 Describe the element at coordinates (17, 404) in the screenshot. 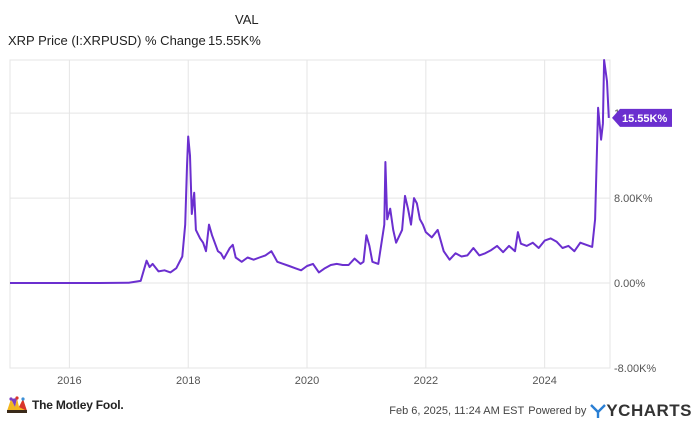

I see `jester-hat-icon` at that location.